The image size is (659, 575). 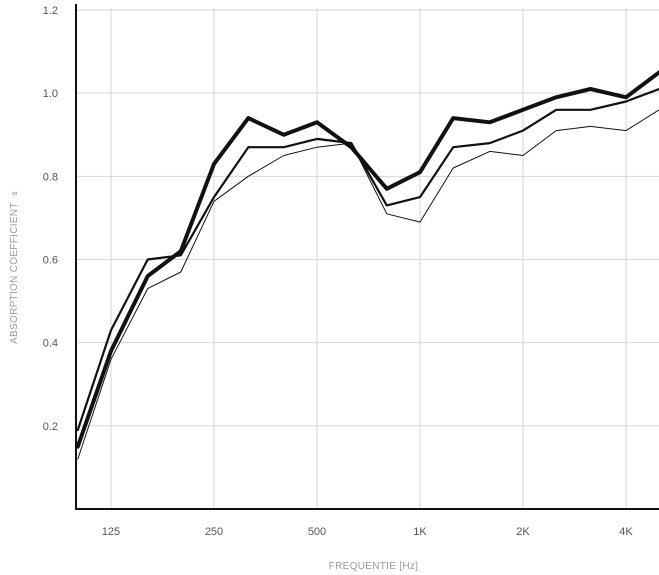 I want to click on x-tick-label: 500, so click(x=317, y=532).